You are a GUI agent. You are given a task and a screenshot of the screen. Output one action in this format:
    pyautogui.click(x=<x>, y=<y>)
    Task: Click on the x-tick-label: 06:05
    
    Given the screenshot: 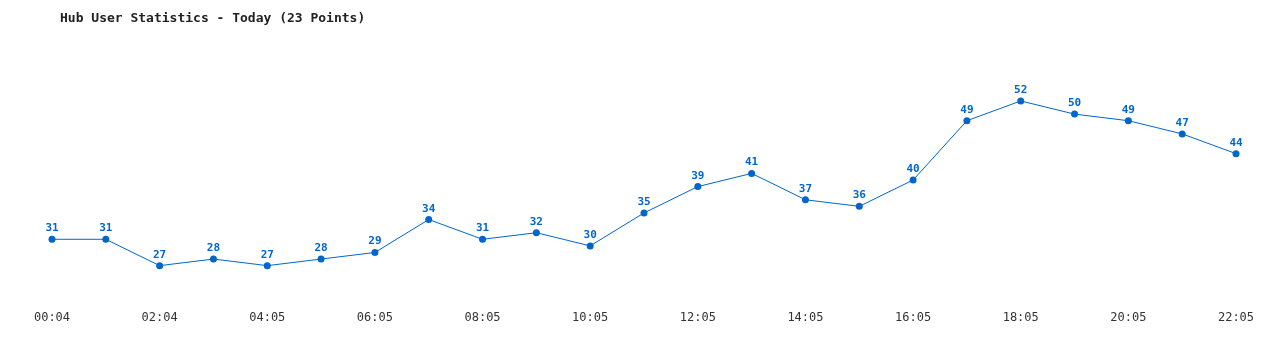 What is the action you would take?
    pyautogui.click(x=374, y=316)
    